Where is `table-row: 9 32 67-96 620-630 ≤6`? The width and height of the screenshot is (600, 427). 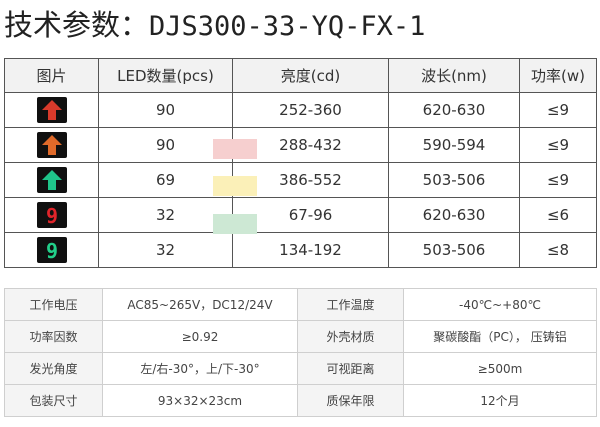 table-row: 9 32 67-96 620-630 ≤6 is located at coordinates (300, 215).